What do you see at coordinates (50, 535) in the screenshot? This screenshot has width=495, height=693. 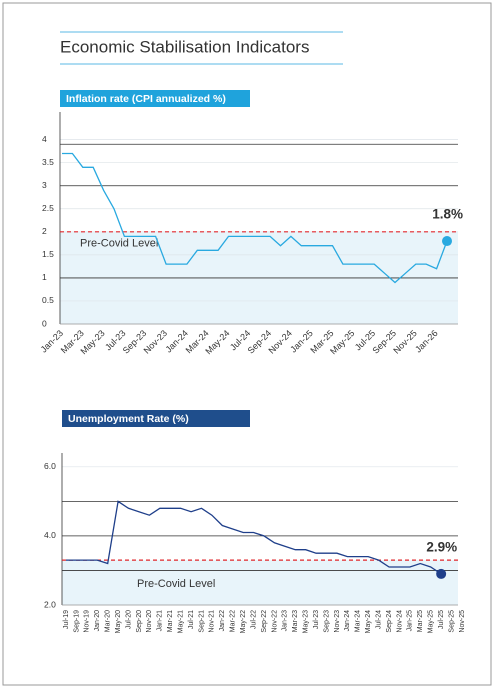 I see `y-tick-label: 4.0` at bounding box center [50, 535].